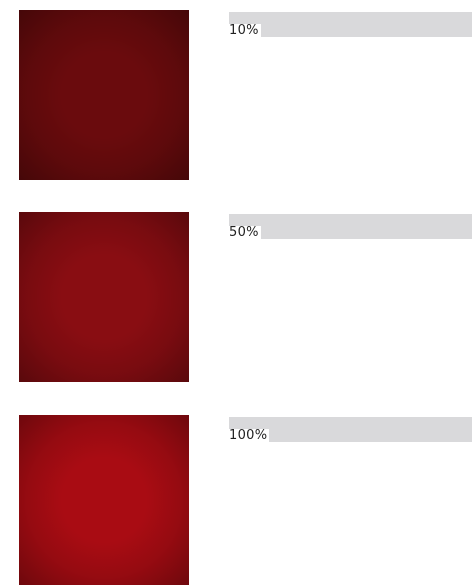 The height and width of the screenshot is (585, 472). Describe the element at coordinates (245, 232) in the screenshot. I see `swatch-label-50: 50%` at that location.